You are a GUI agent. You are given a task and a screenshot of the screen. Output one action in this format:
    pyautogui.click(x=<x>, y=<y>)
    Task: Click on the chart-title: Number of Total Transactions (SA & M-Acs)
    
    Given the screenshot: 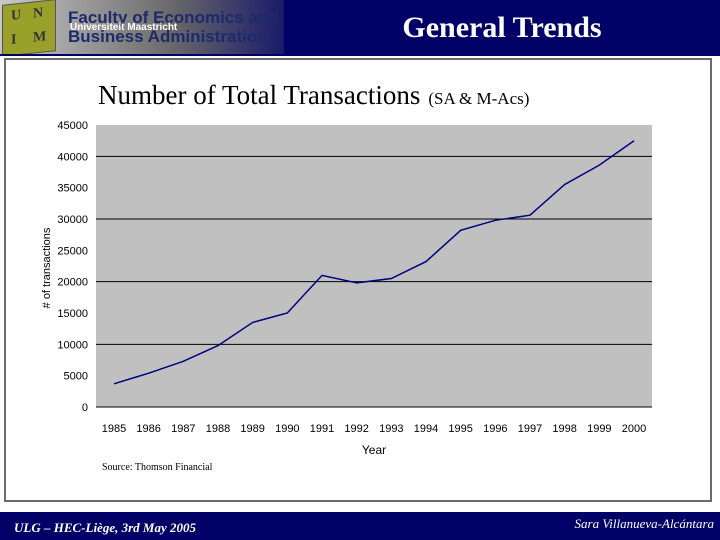 What is the action you would take?
    pyautogui.click(x=313, y=95)
    